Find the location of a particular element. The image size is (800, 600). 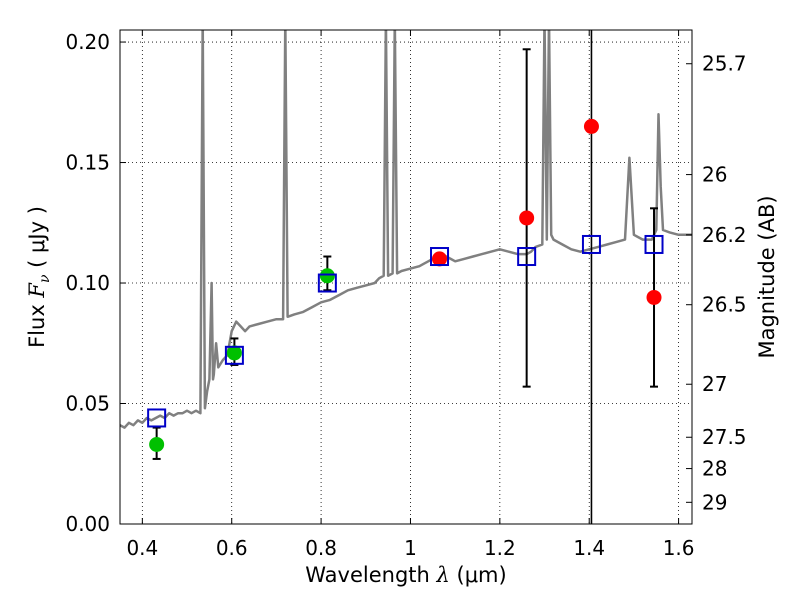

y-tick-label: 0.20 is located at coordinates (87, 42).